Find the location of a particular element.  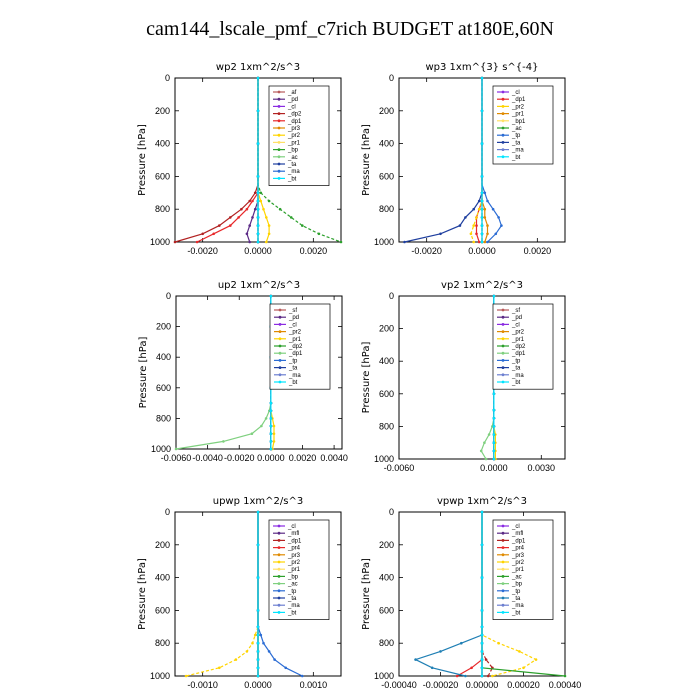

x-tick-label: 0.0000 is located at coordinates (258, 251).